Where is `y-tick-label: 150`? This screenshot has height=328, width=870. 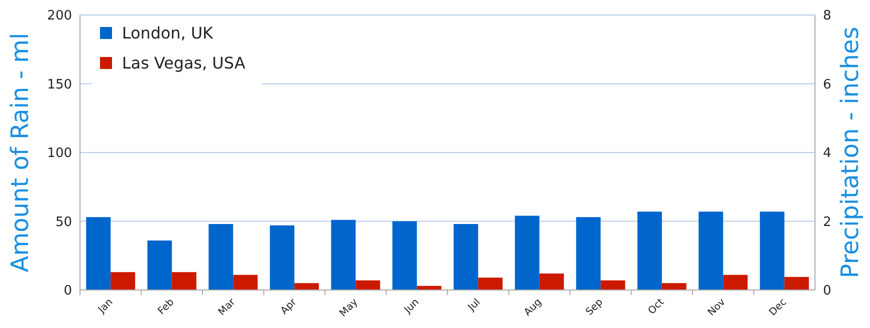 y-tick-label: 150 is located at coordinates (59, 84).